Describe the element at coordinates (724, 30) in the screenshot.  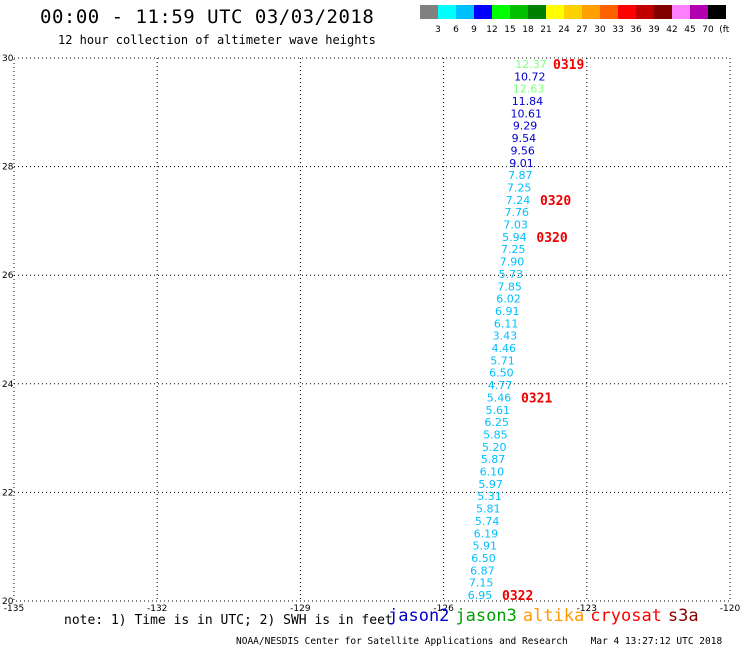
I see `colorbar-label: (ft)` at that location.